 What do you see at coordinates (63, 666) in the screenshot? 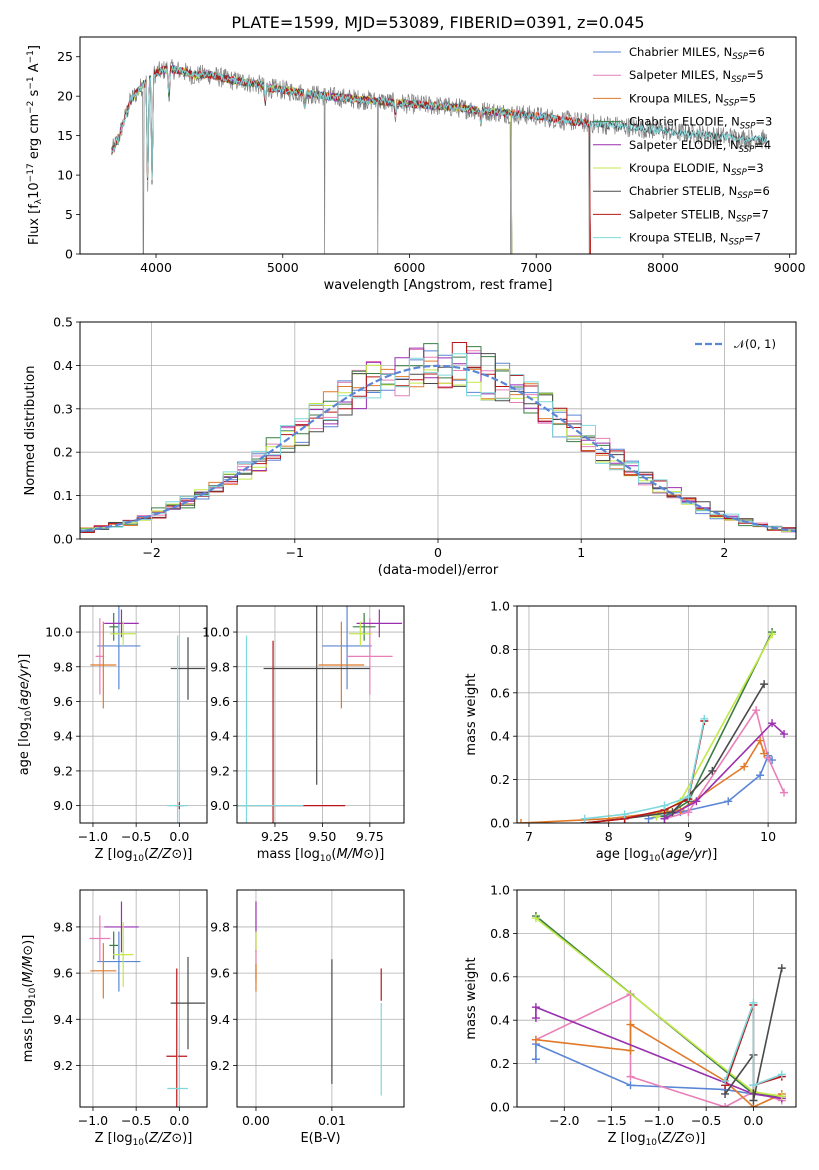
I see `y-tick-label: 9.8` at bounding box center [63, 666].